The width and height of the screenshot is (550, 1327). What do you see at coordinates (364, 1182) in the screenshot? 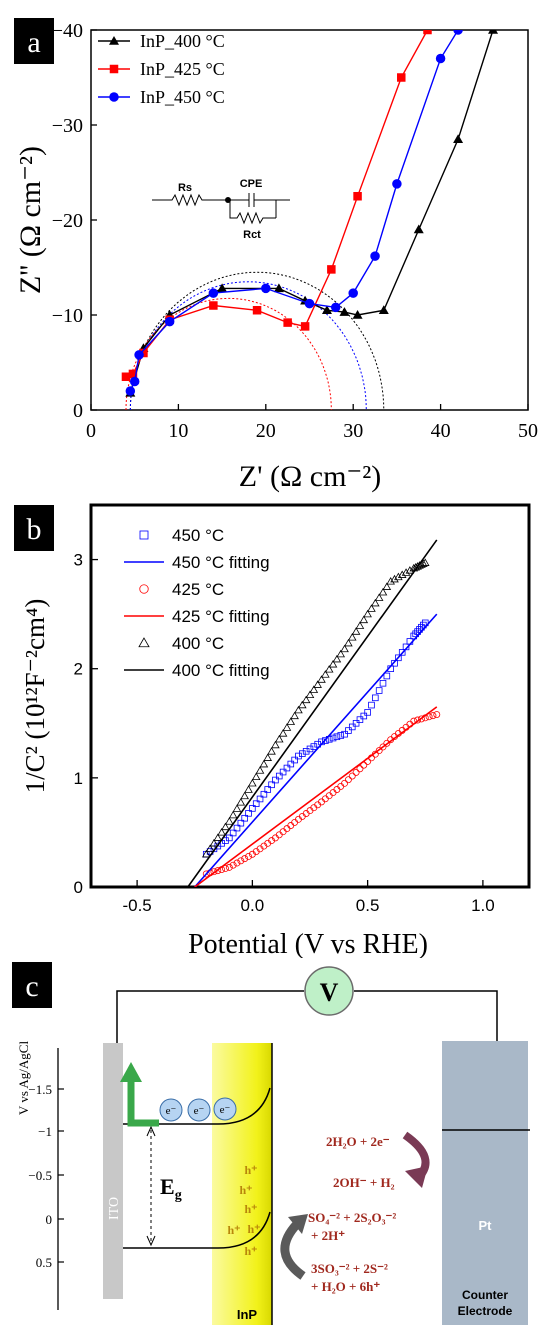
I see `reduction-product: 2OH⁻ + H₂` at bounding box center [364, 1182].